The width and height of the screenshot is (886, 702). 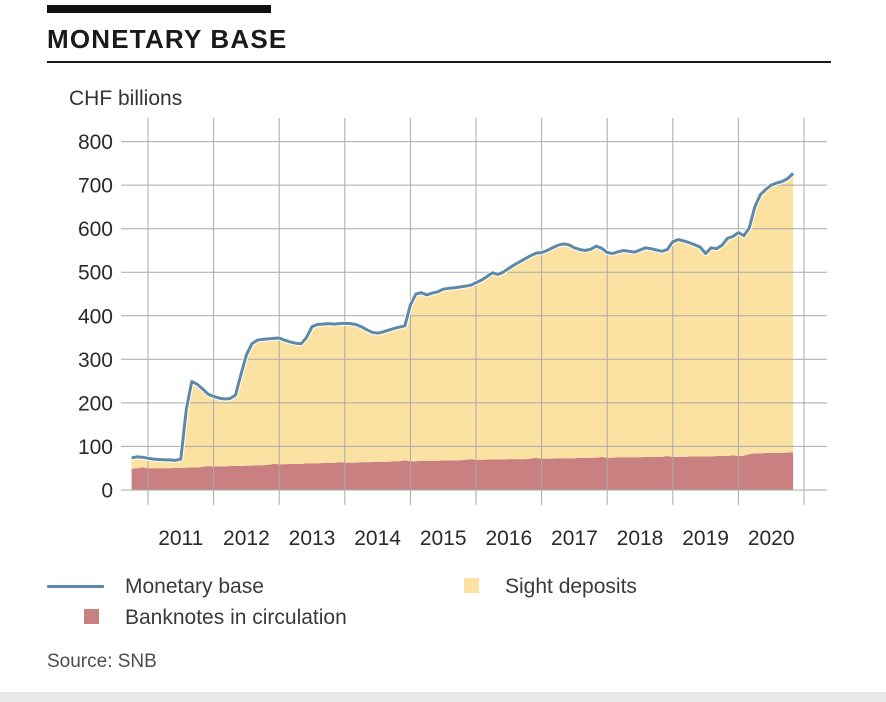 I want to click on sight-deposits-swatch, so click(x=471, y=585).